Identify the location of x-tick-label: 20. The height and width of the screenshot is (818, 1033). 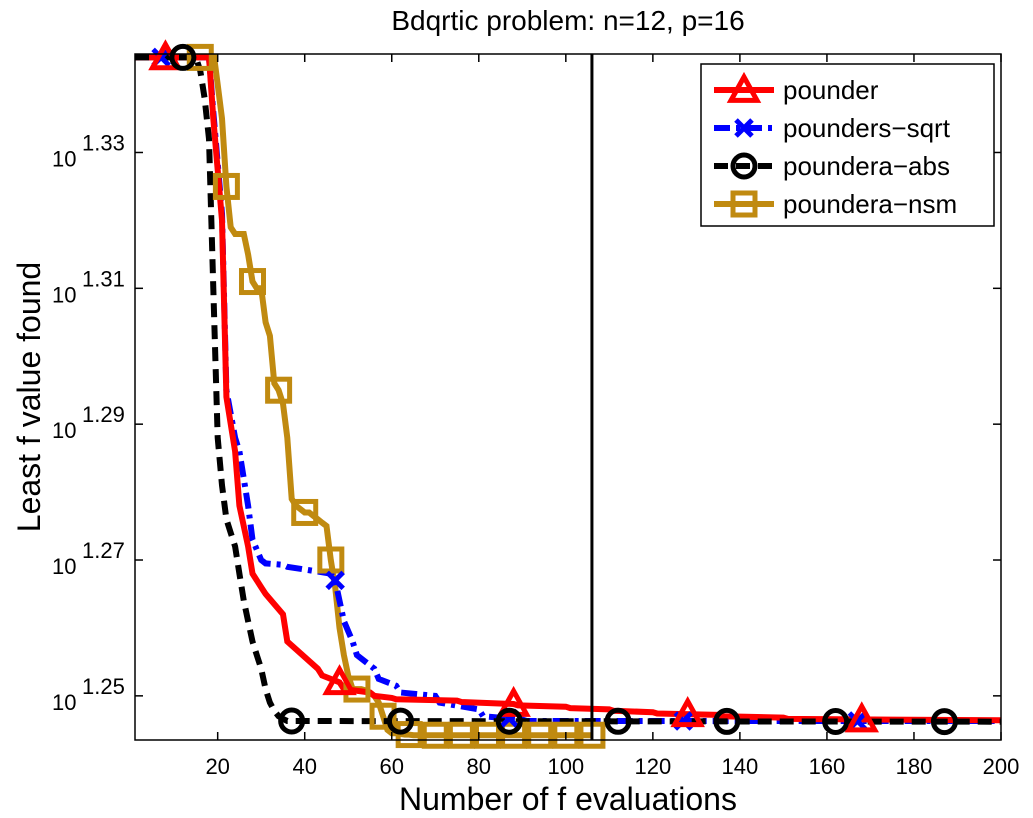
(217, 766).